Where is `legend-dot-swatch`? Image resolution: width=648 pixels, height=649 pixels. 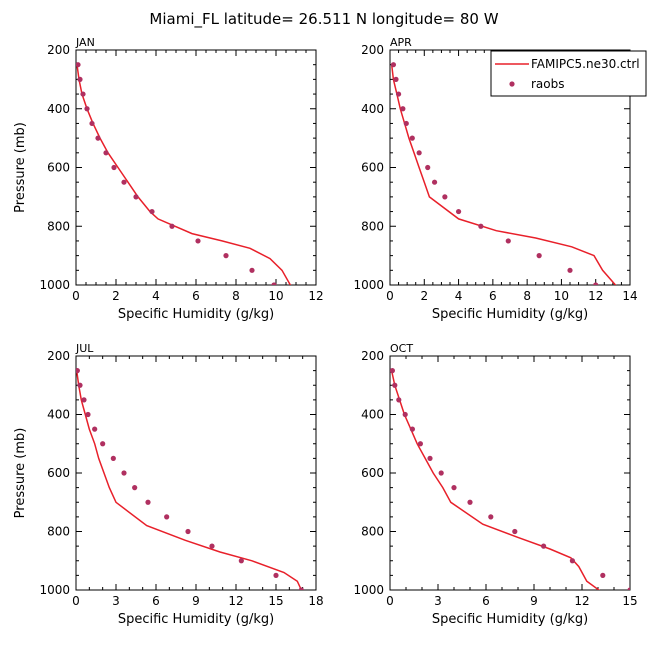 legend-dot-swatch is located at coordinates (512, 84).